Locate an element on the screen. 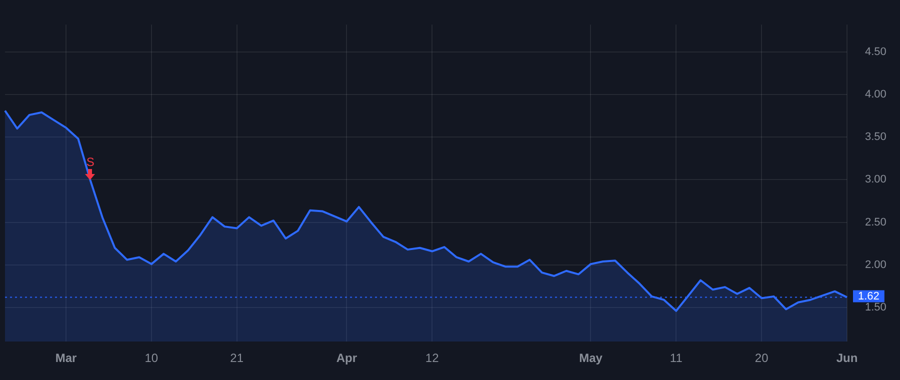 The height and width of the screenshot is (380, 900). y-tick-label: 1.50 is located at coordinates (875, 308).